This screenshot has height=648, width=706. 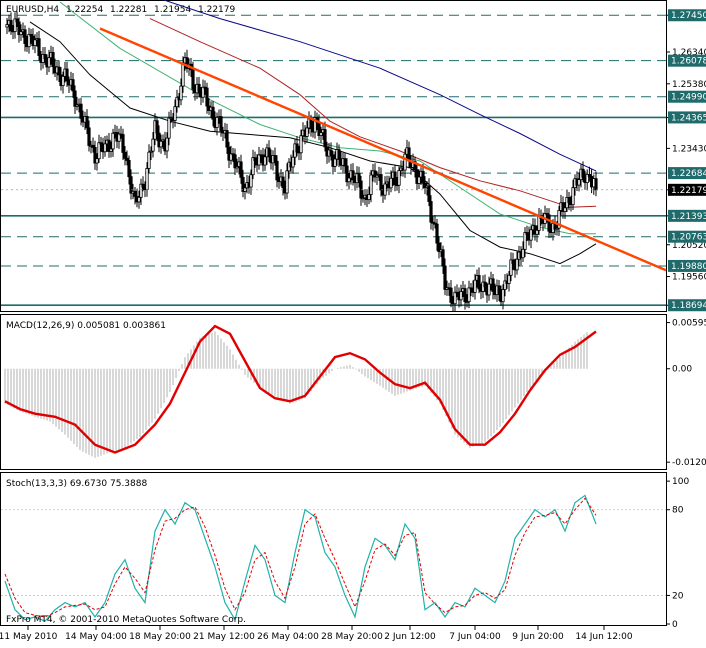 I want to click on ohlc-close: 1.22179, so click(x=216, y=10).